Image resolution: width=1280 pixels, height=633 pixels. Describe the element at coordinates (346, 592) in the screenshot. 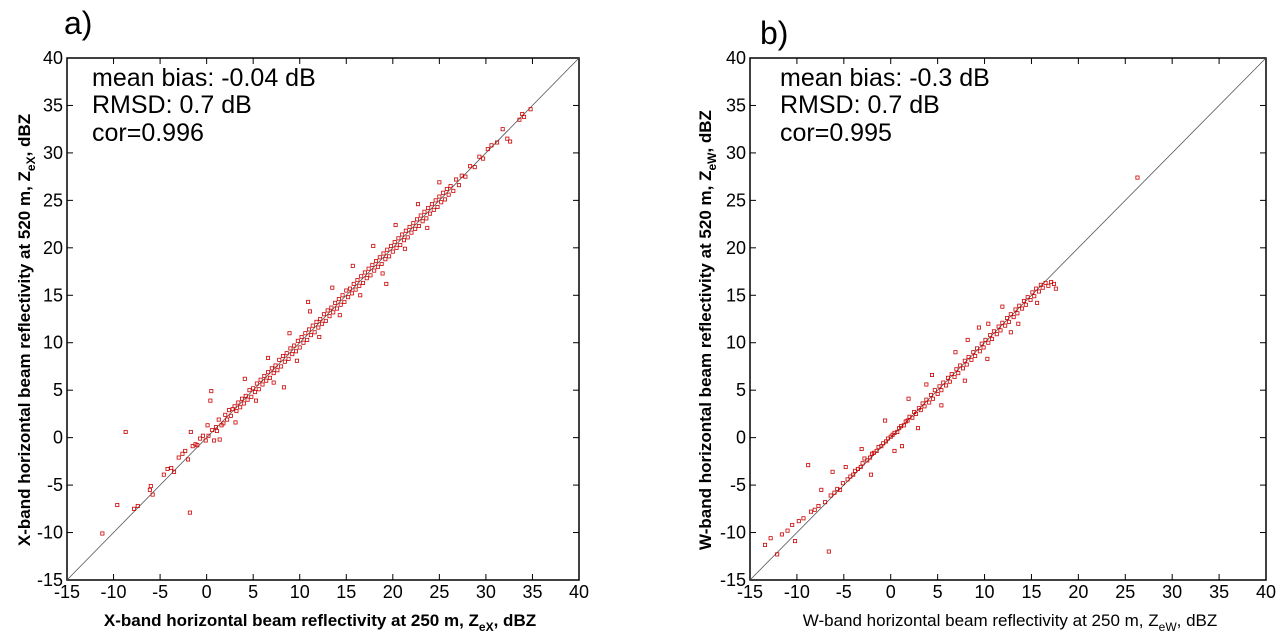

I see `panel-a-x-tick-label: 15` at that location.